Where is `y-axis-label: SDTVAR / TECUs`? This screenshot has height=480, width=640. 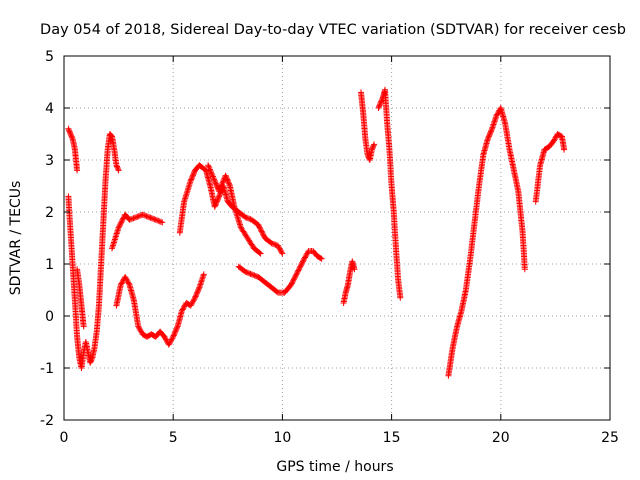 y-axis-label: SDTVAR / TECUs is located at coordinates (16, 238).